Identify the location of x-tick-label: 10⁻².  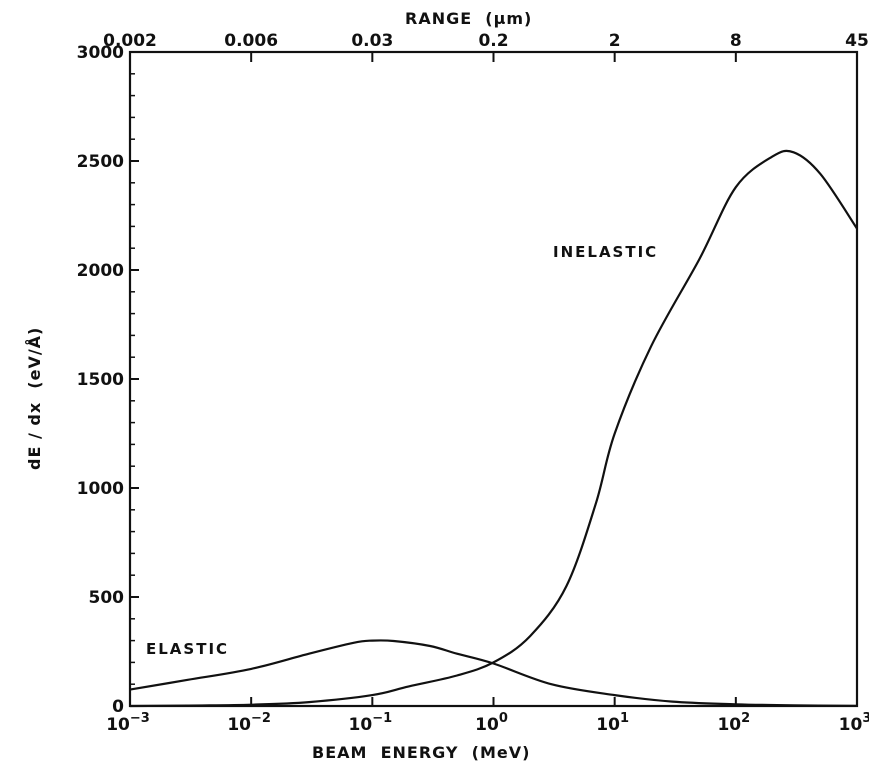
(249, 723).